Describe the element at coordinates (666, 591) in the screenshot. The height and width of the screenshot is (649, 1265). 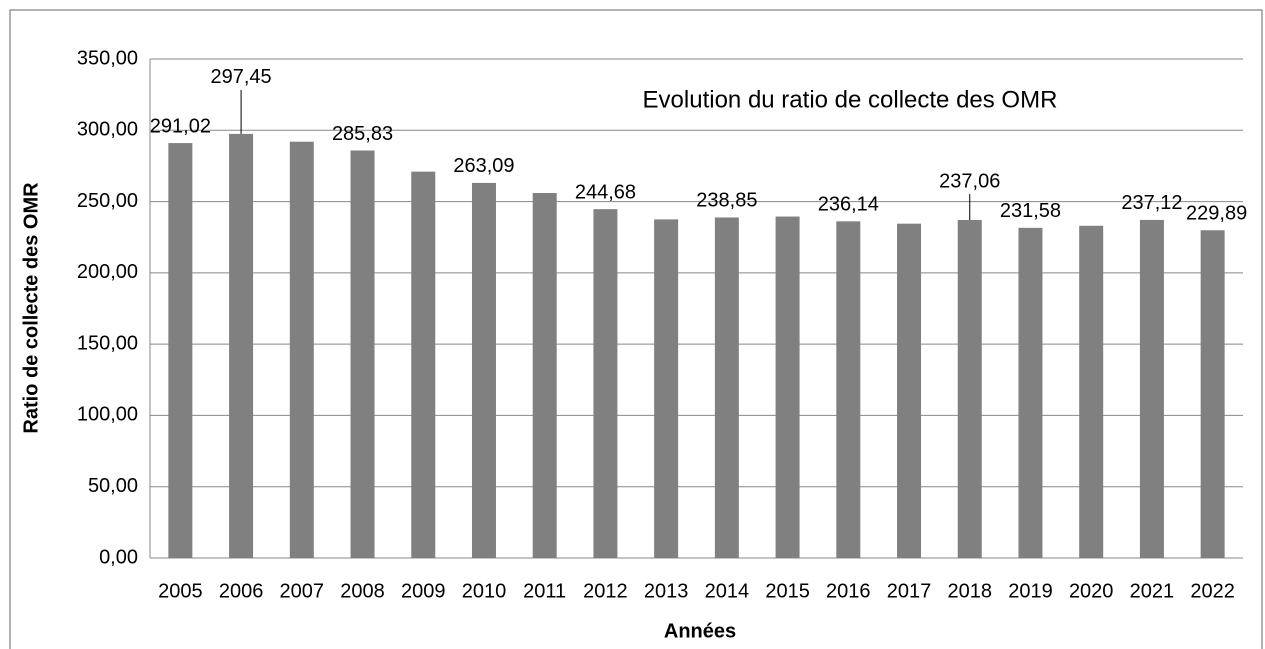
I see `x-tick-label: 2013` at that location.